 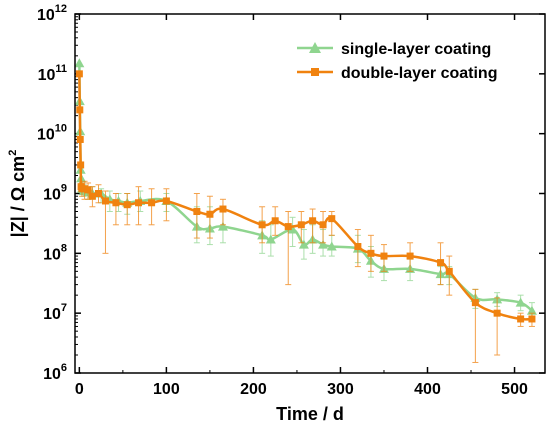 What do you see at coordinates (166, 389) in the screenshot?
I see `x-tick-label: 100` at bounding box center [166, 389].